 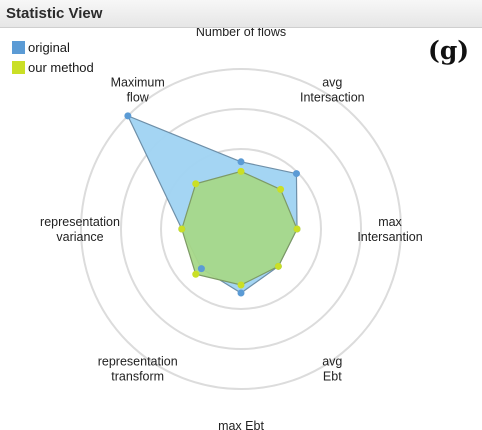 I want to click on legend-swatch-original, so click(x=18, y=47).